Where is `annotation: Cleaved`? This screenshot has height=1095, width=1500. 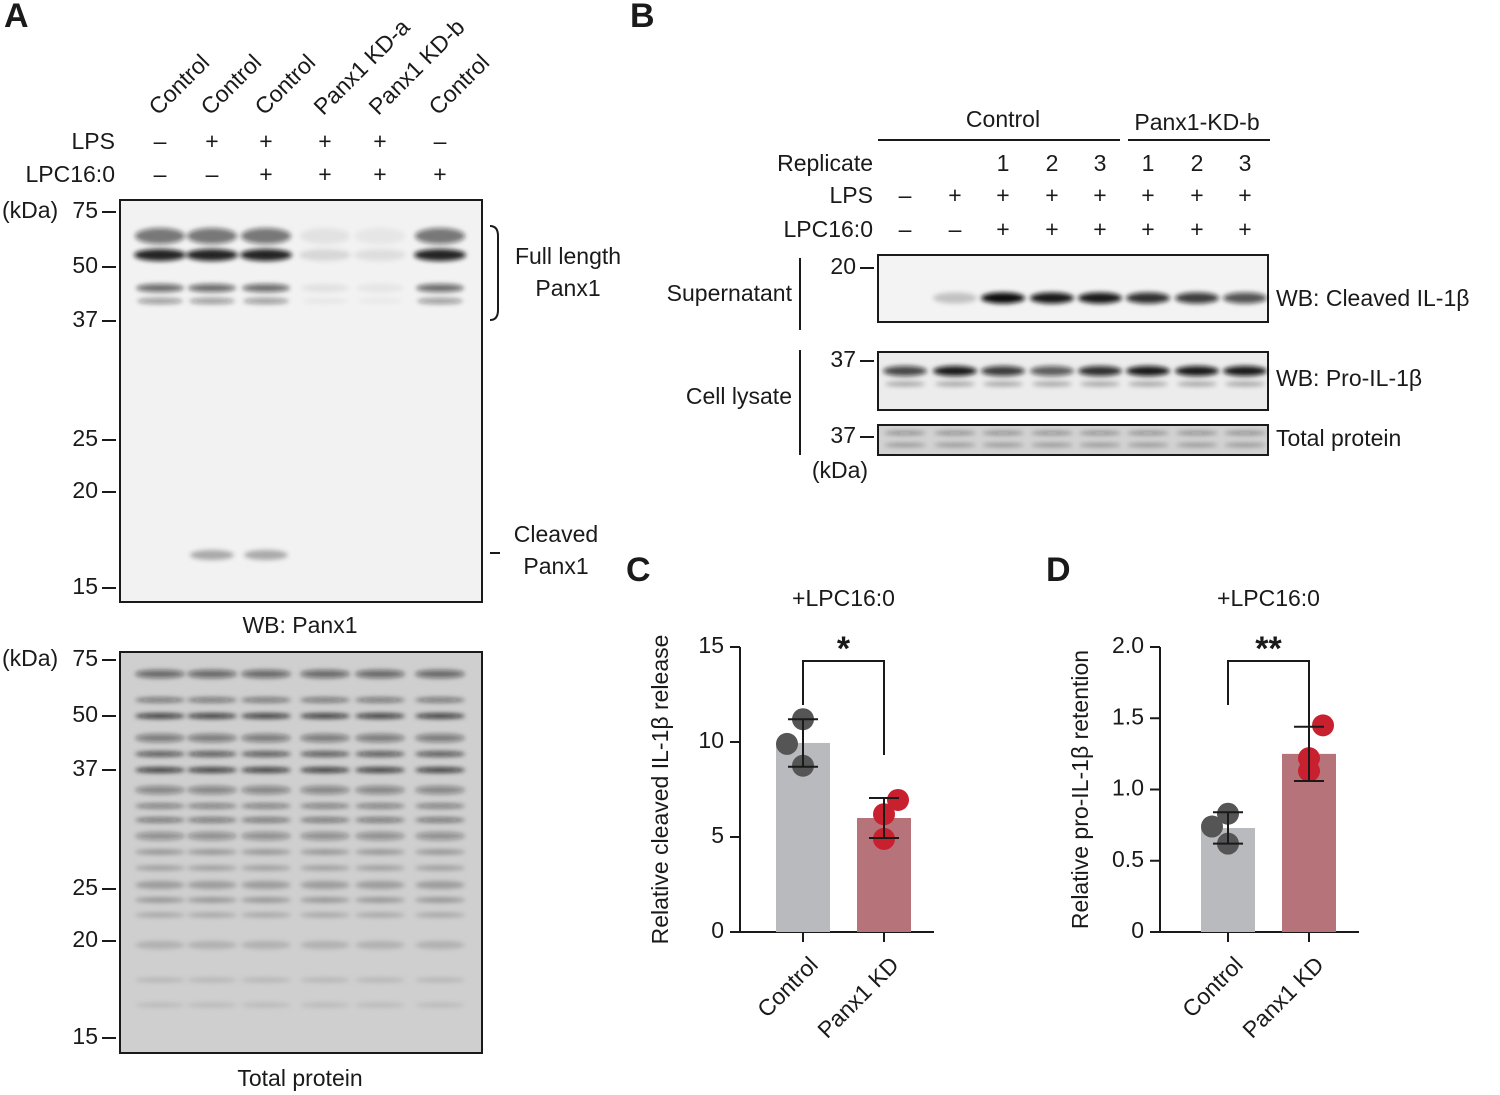
annotation: Cleaved is located at coordinates (556, 534).